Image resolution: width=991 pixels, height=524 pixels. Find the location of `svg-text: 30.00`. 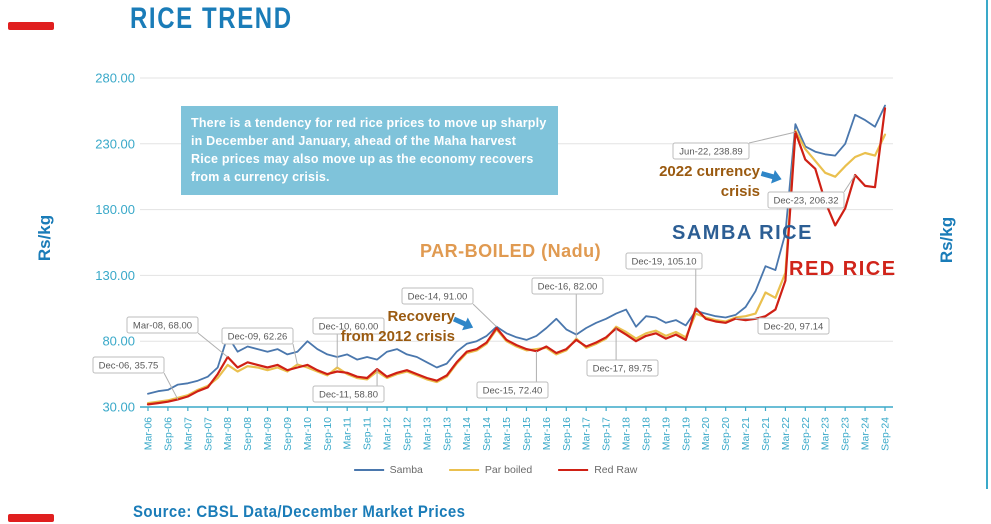

svg-text: 30.00 is located at coordinates (118, 407).